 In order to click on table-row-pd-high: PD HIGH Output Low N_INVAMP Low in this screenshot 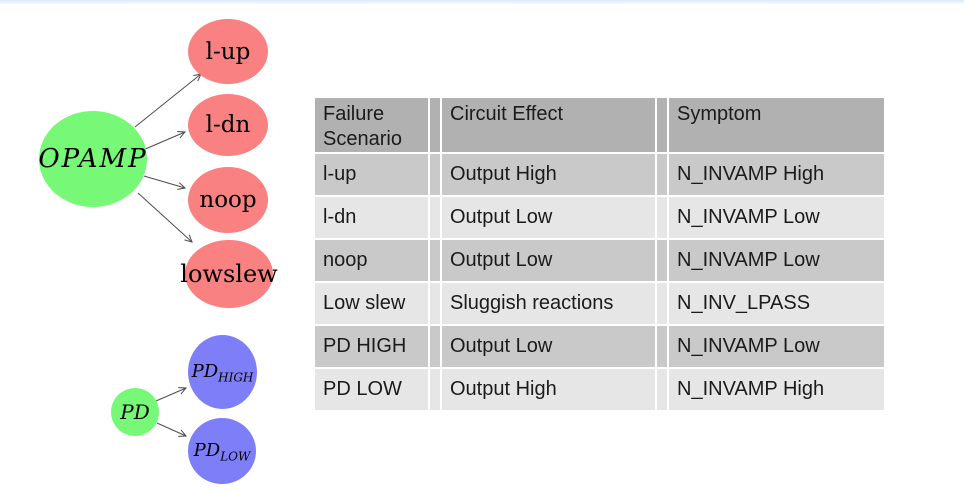, I will do `click(599, 346)`.